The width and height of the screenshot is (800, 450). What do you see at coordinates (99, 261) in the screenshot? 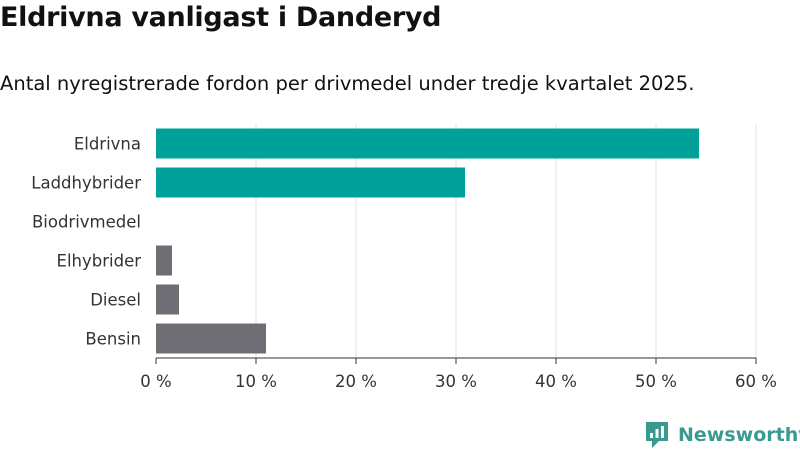
I see `category-label: Elhybrider` at bounding box center [99, 261].